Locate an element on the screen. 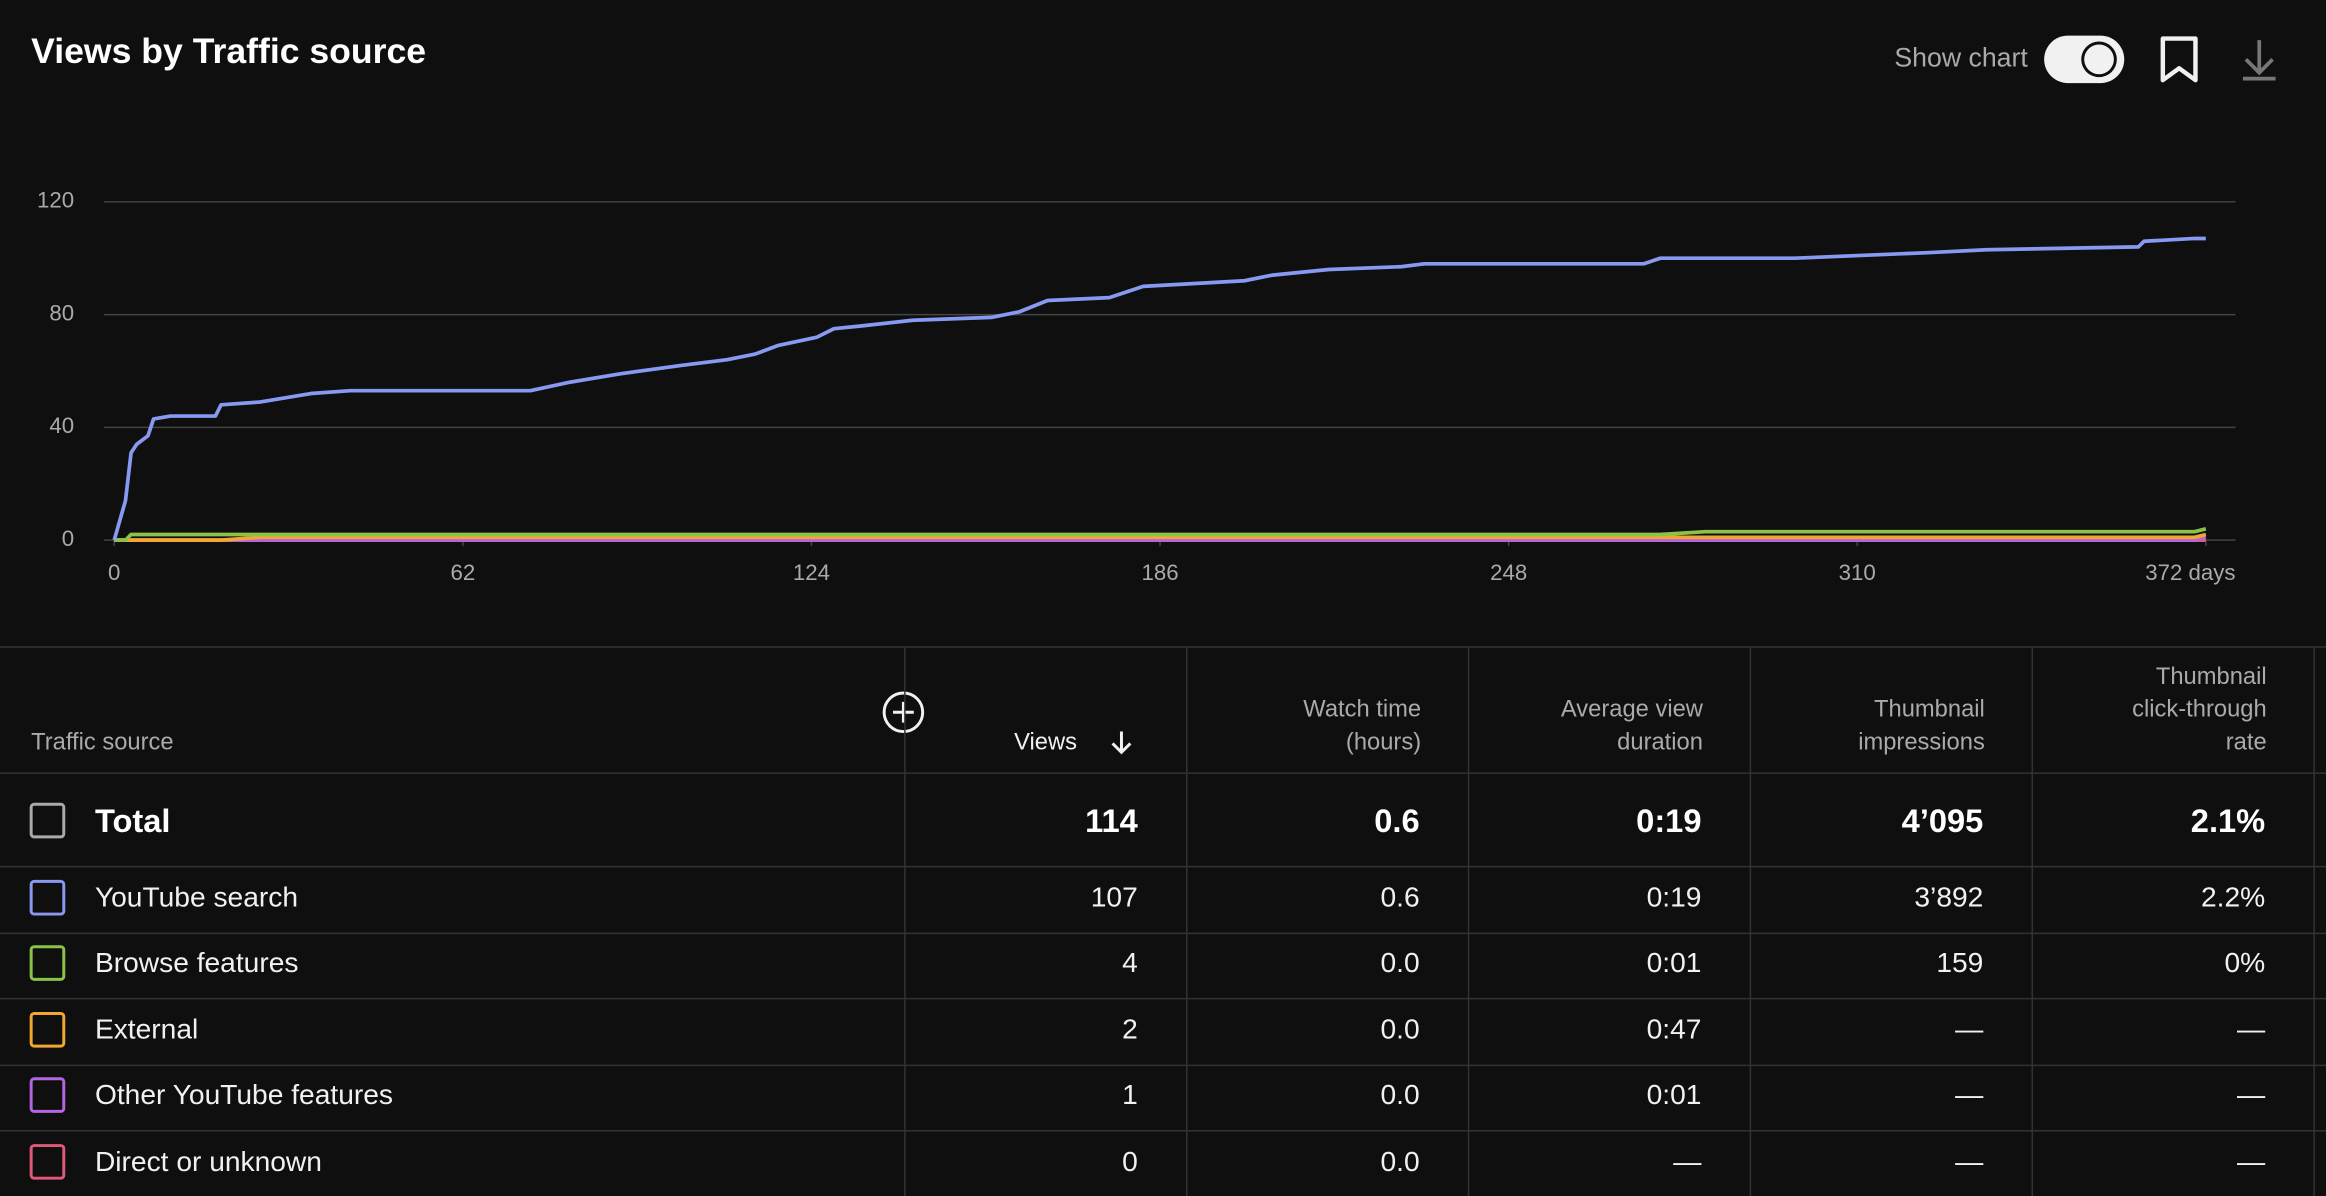 This screenshot has width=2326, height=1196. column-header: Average view duration is located at coordinates (1631, 726).